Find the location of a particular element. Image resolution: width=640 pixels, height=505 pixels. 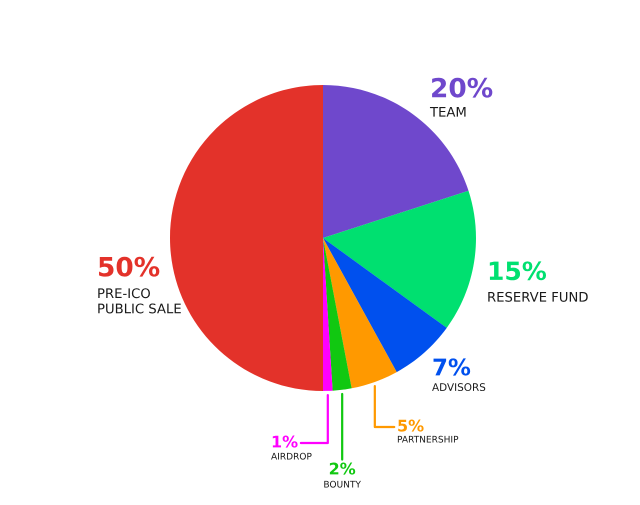

slice-label: TEAM is located at coordinates (448, 112).